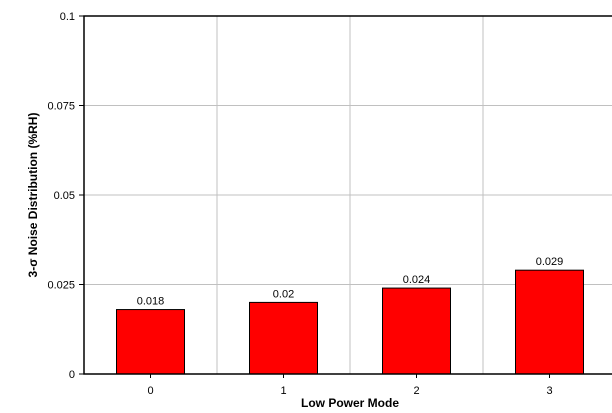 Image resolution: width=612 pixels, height=413 pixels. What do you see at coordinates (33, 195) in the screenshot?
I see `y-axis-title: 3-σ Noise Distribution (%RH)` at bounding box center [33, 195].